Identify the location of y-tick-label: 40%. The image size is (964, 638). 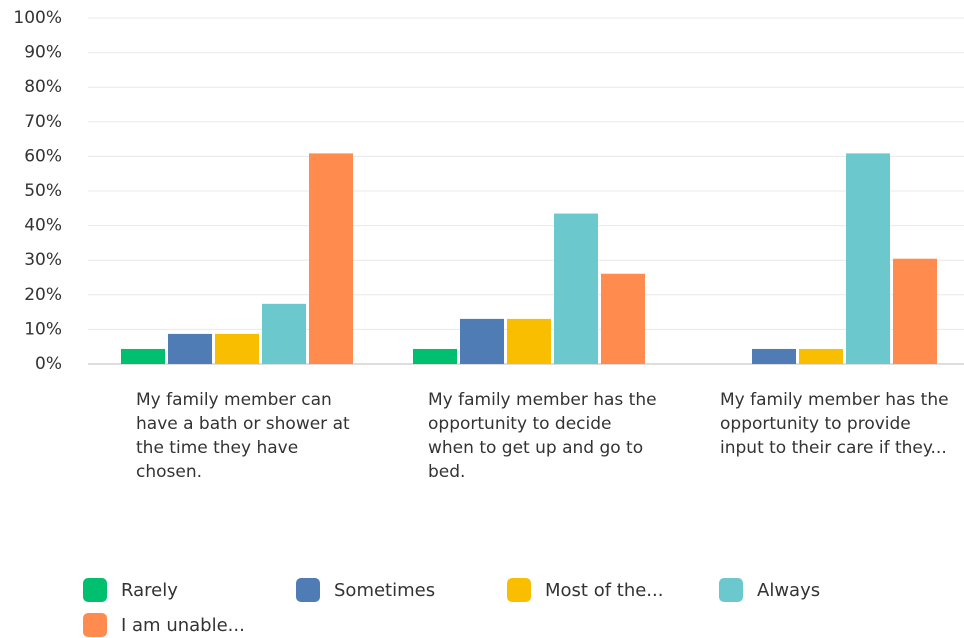
(43, 226).